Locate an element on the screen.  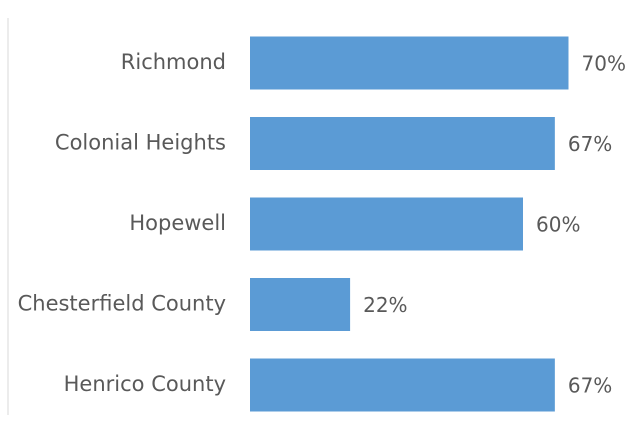
category-label: Hopewell is located at coordinates (177, 223).